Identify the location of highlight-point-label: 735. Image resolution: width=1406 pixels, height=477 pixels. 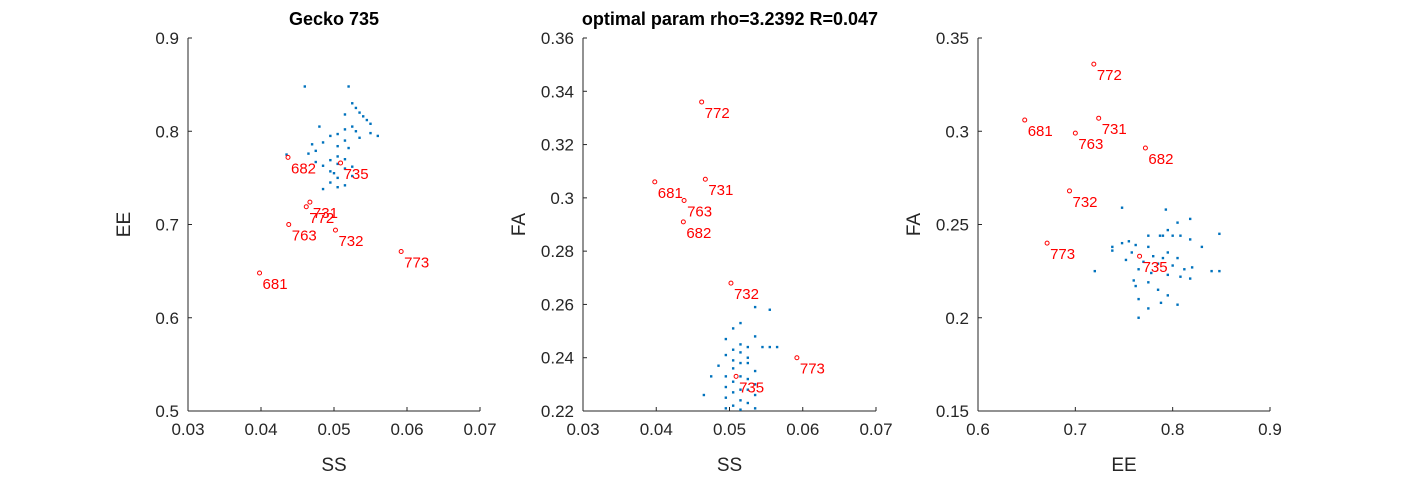
(356, 174).